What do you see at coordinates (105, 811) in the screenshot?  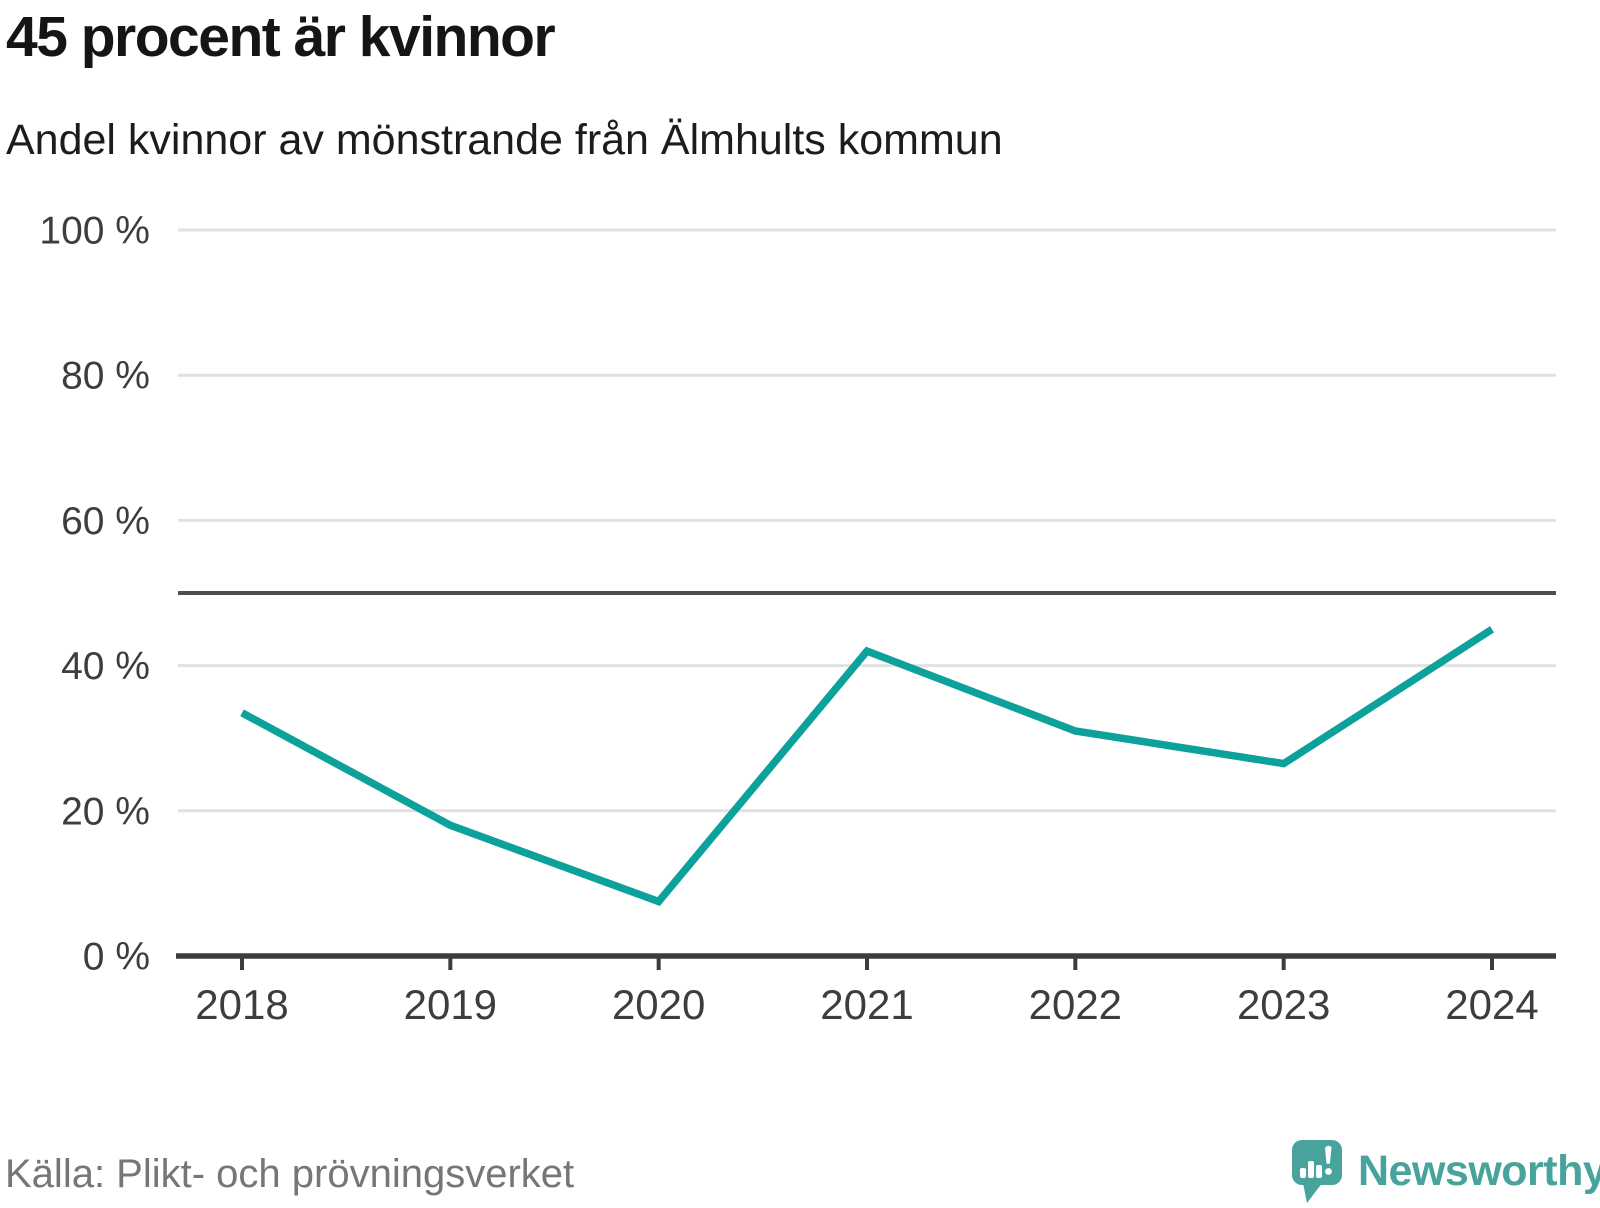 I see `y-tick-label: 20 %` at bounding box center [105, 811].